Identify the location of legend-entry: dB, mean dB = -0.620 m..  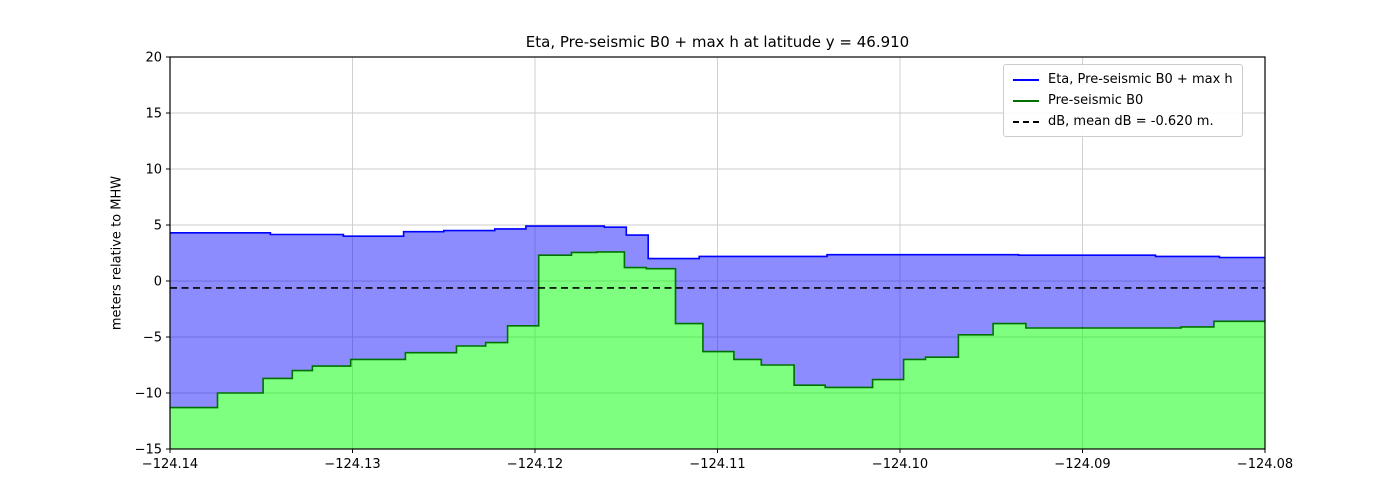
(1123, 121).